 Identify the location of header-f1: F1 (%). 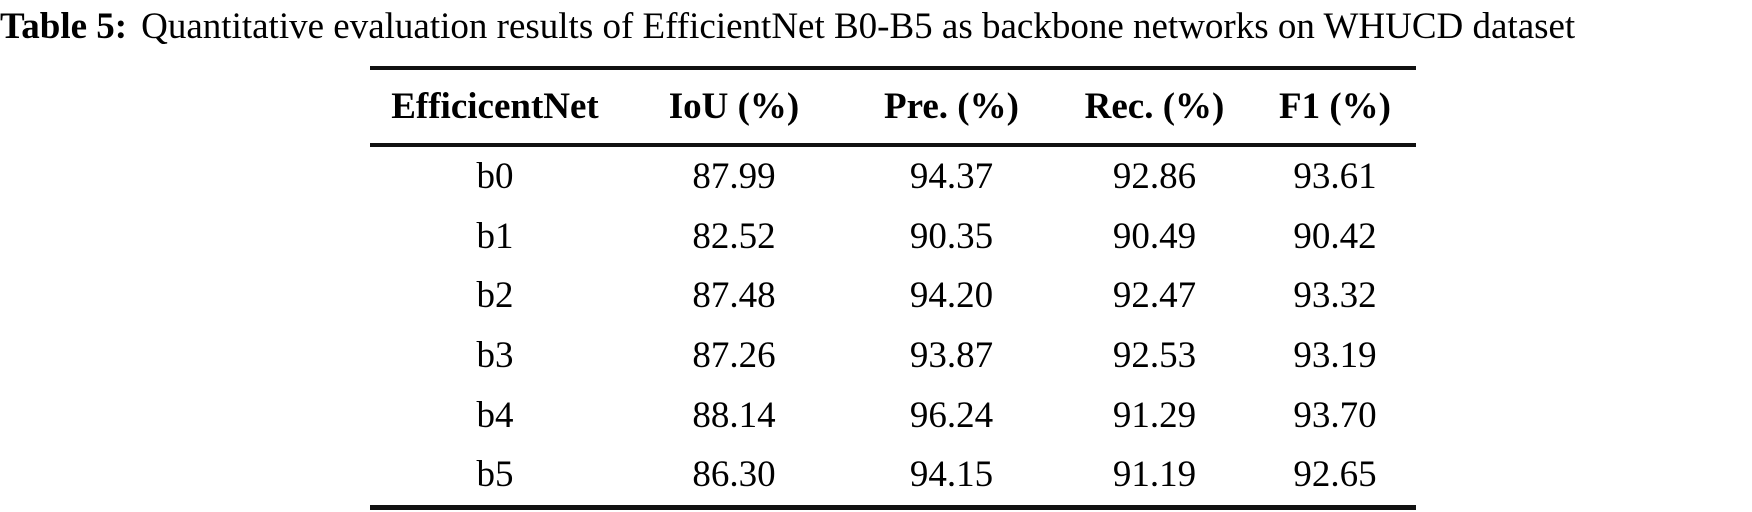
(1335, 106).